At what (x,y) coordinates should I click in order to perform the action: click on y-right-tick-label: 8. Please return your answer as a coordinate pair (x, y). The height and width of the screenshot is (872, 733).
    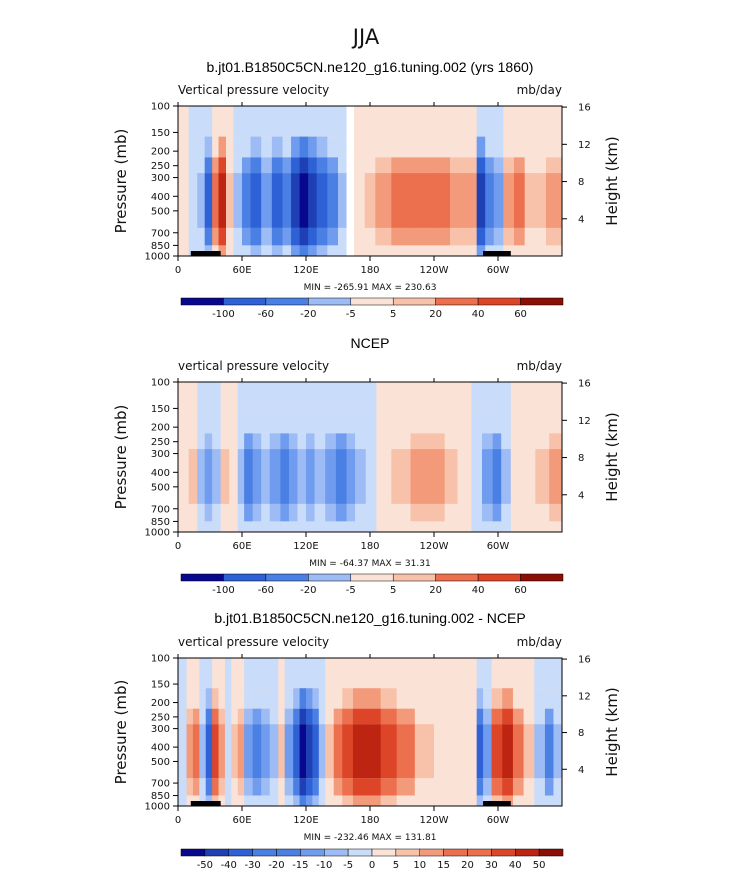
    Looking at the image, I should click on (581, 182).